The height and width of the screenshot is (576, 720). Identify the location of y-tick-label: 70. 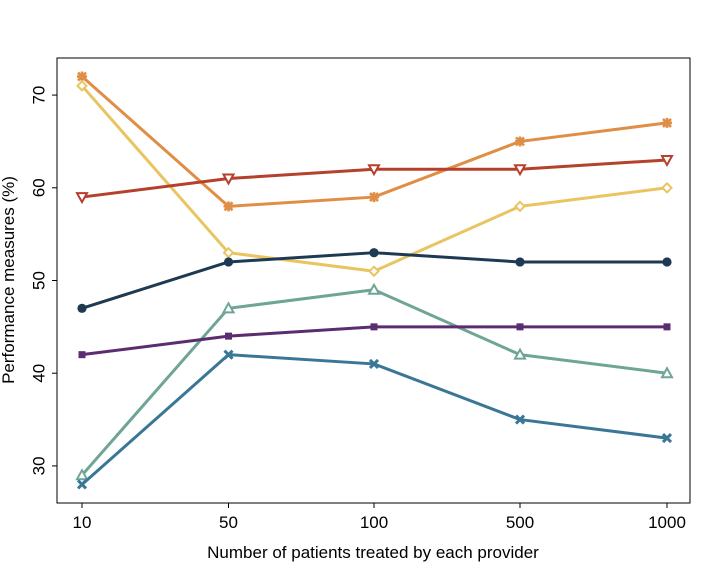
(38, 95).